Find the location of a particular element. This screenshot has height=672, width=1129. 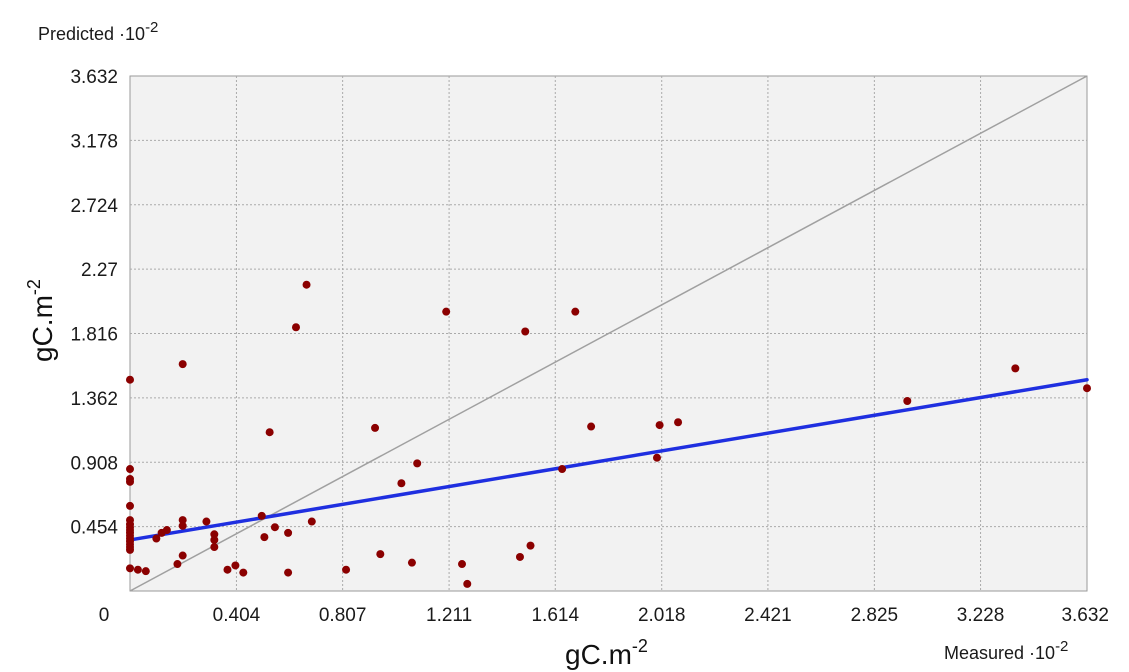

x-tick-label: 2.825 is located at coordinates (875, 615).